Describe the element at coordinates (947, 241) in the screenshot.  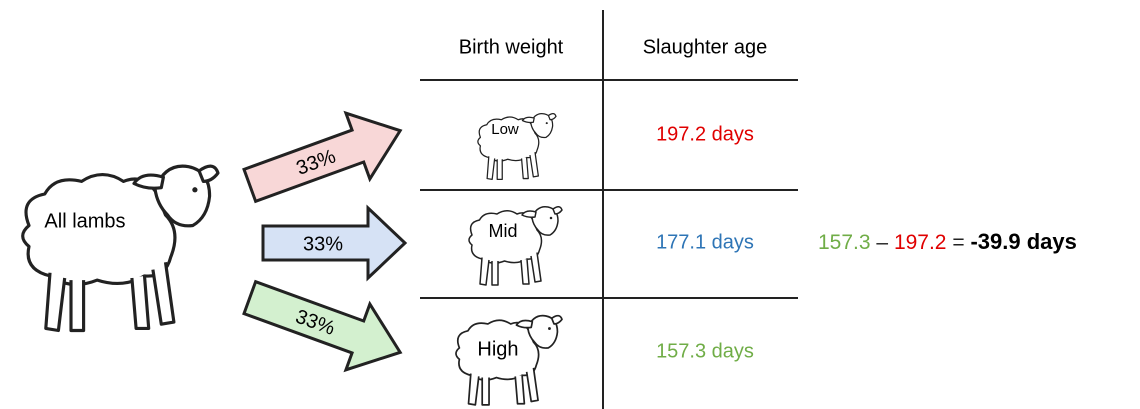
I see `equation: 157.3 – 197.2 = -39.9 days` at that location.